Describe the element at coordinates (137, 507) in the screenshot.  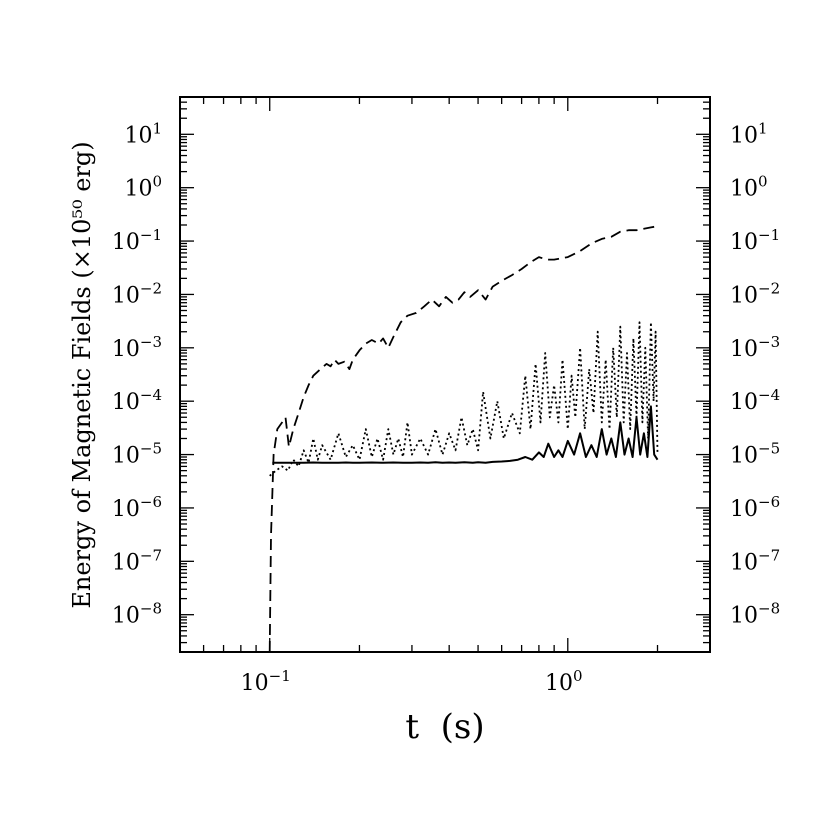
I see `y-tick-label-left: 10⁻⁶` at that location.